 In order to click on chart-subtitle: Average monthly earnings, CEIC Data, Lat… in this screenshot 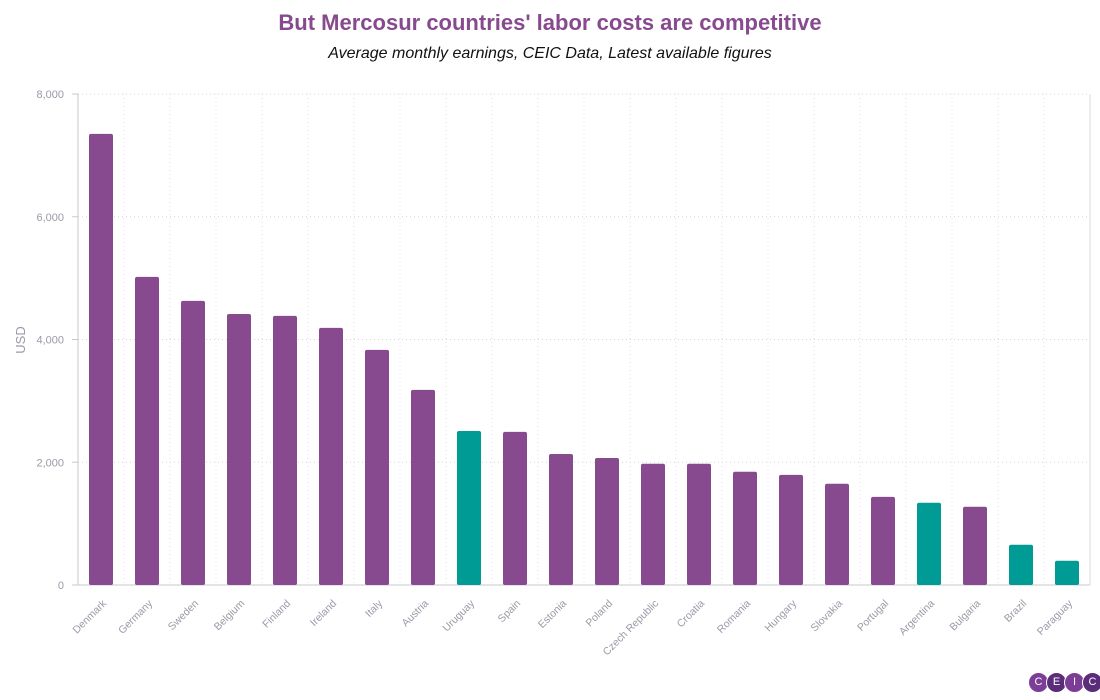, I will do `click(550, 53)`.